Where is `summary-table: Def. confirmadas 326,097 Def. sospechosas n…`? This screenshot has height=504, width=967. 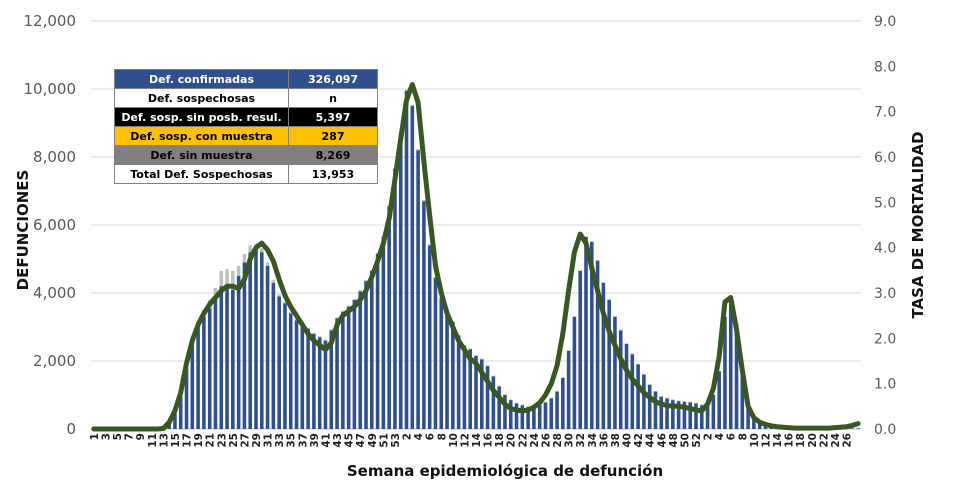 summary-table: Def. confirmadas 326,097 Def. sospechosas n… is located at coordinates (246, 126).